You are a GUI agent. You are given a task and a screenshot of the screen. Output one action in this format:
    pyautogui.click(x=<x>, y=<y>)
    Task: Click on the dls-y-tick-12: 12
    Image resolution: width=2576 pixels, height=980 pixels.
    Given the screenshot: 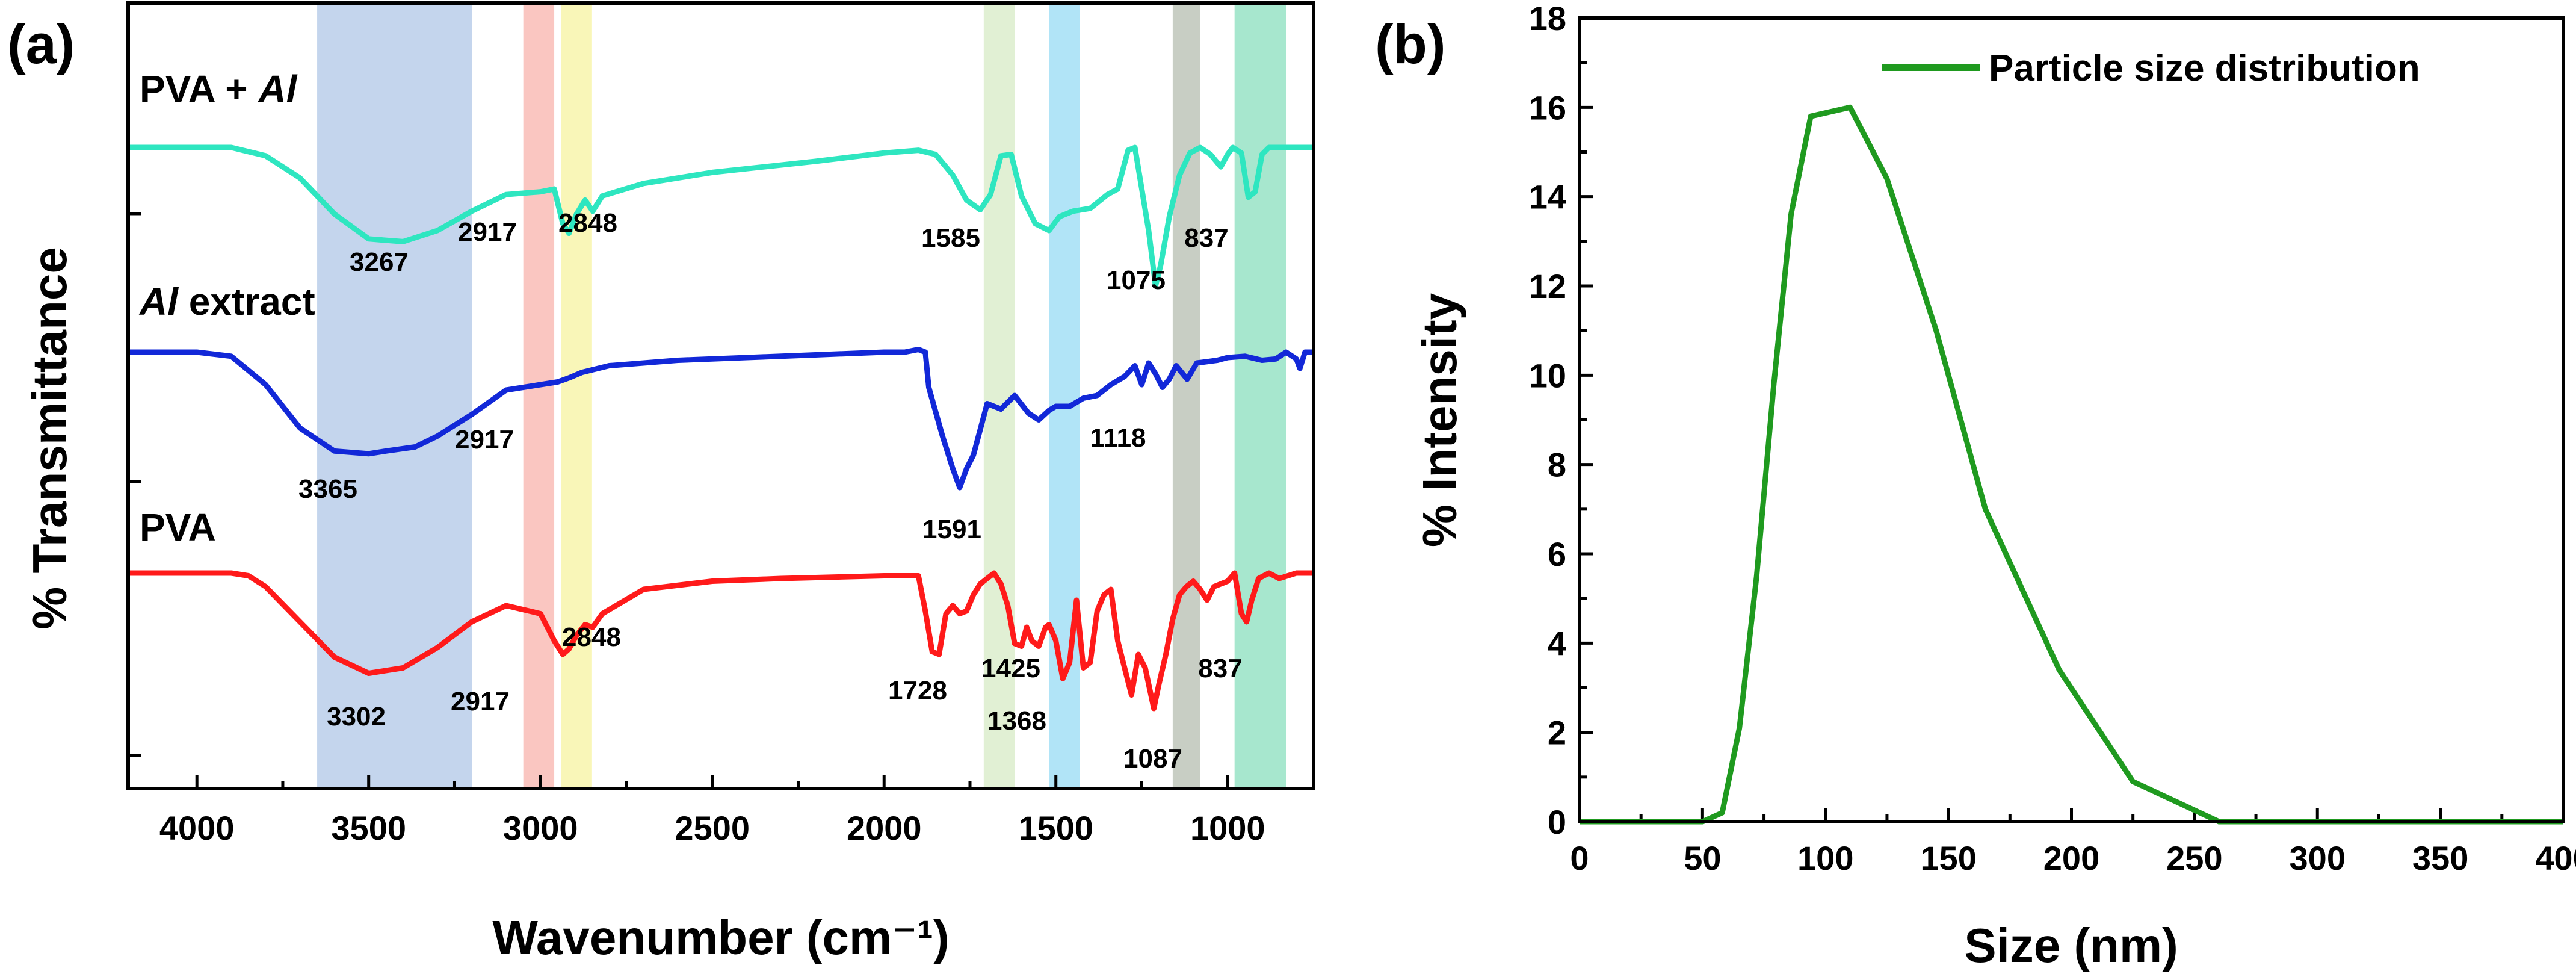 What is the action you would take?
    pyautogui.click(x=1547, y=286)
    